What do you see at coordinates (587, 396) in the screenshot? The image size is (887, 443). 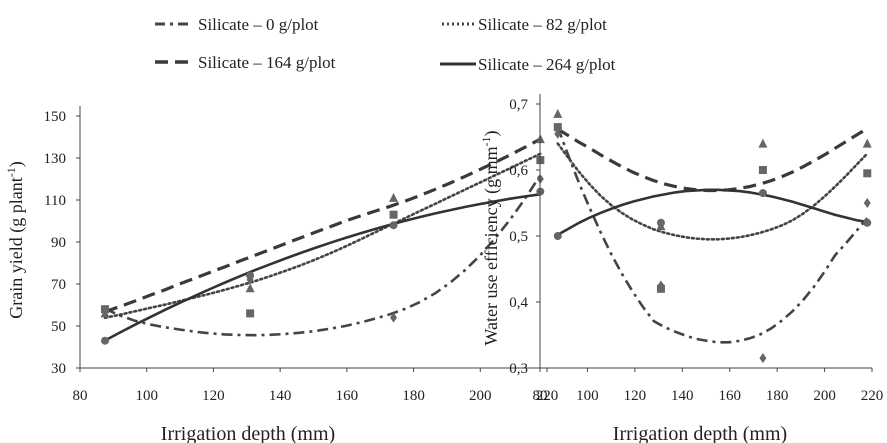 I see `wue-x-tick-label: 100` at bounding box center [587, 396].